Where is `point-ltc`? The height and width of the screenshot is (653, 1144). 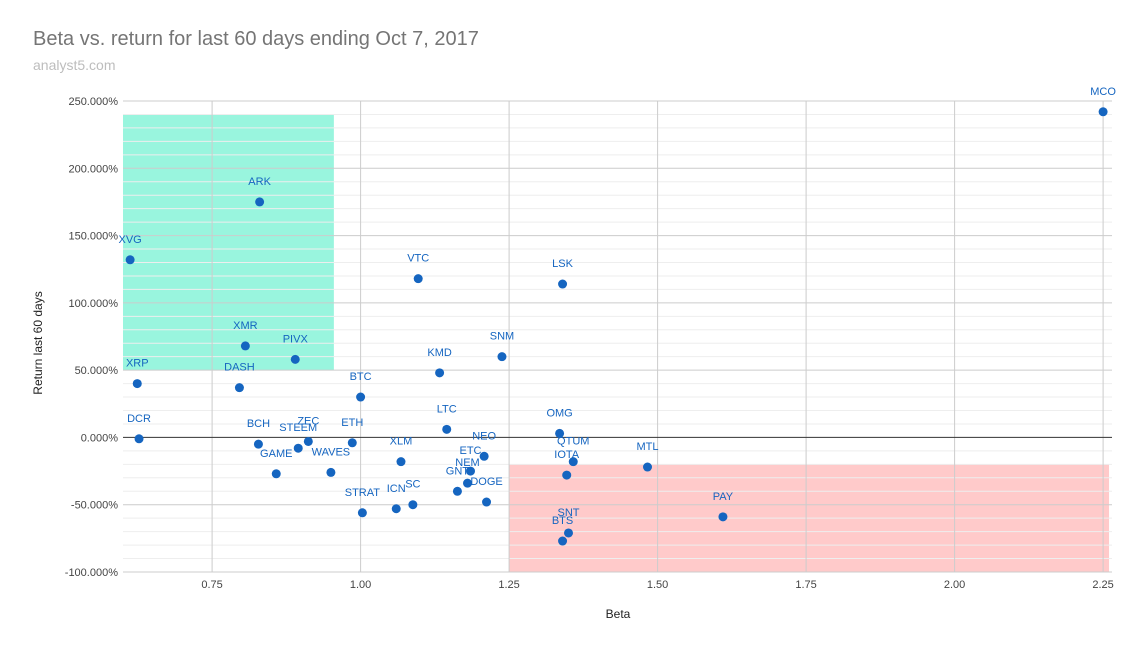
point-ltc is located at coordinates (447, 429).